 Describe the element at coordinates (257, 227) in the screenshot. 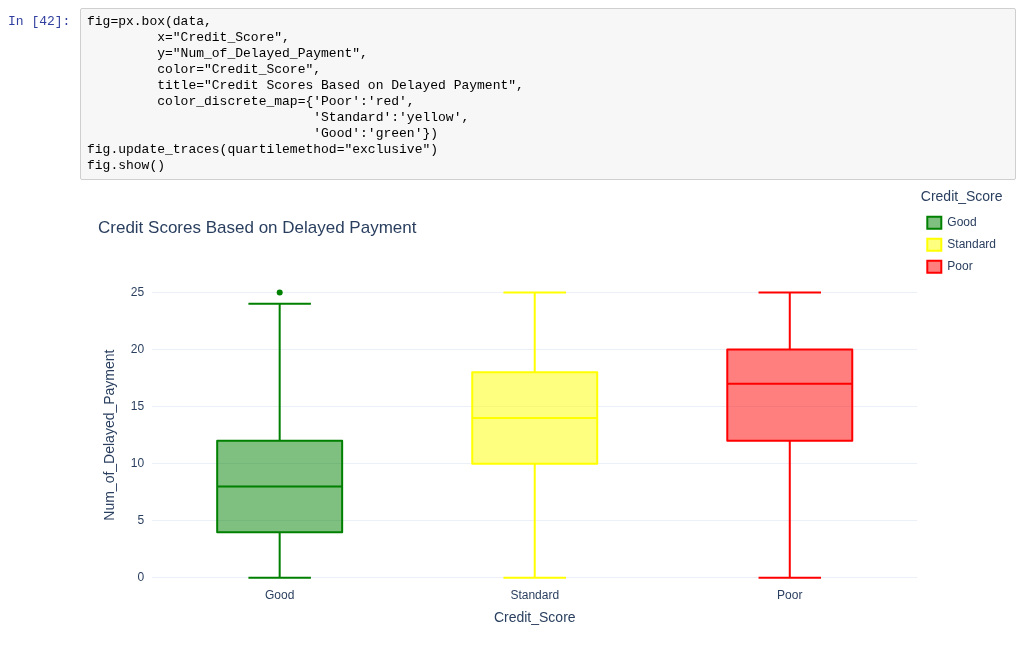

I see `chart-title: Credit Scores Based on Delayed Payment` at that location.